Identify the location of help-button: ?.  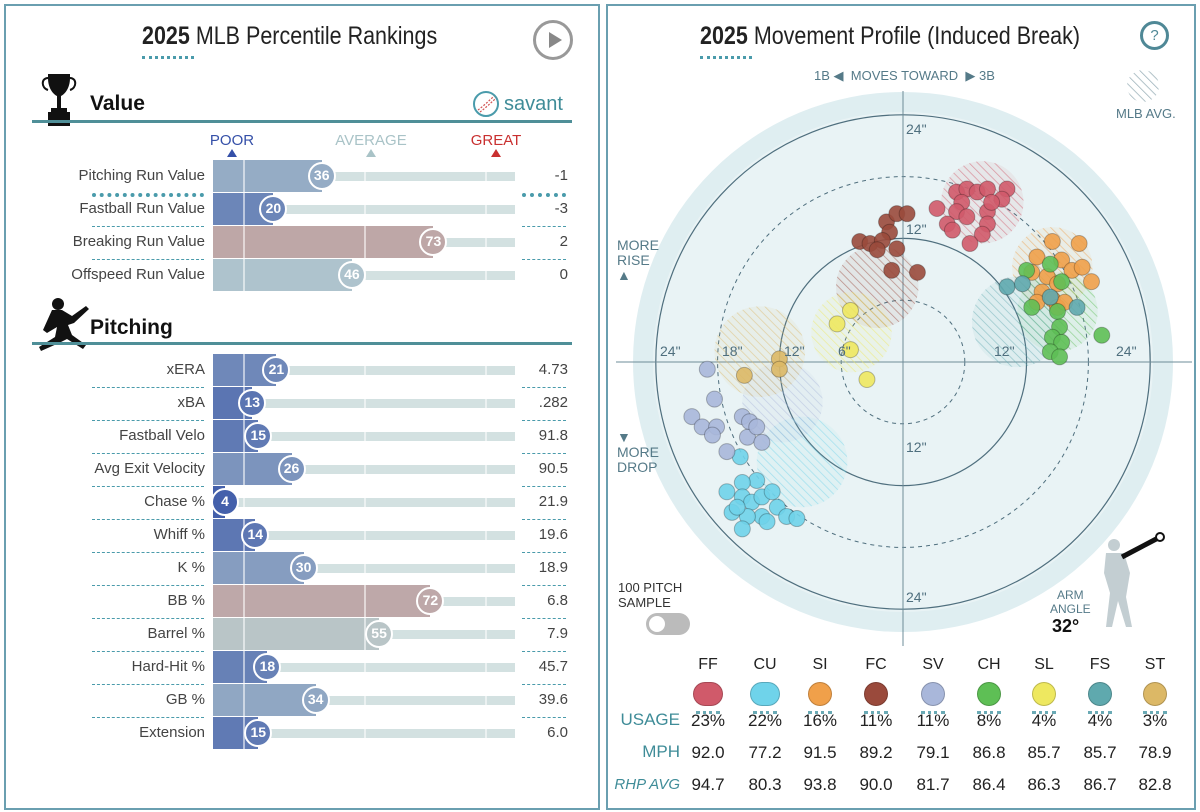
(1154, 35).